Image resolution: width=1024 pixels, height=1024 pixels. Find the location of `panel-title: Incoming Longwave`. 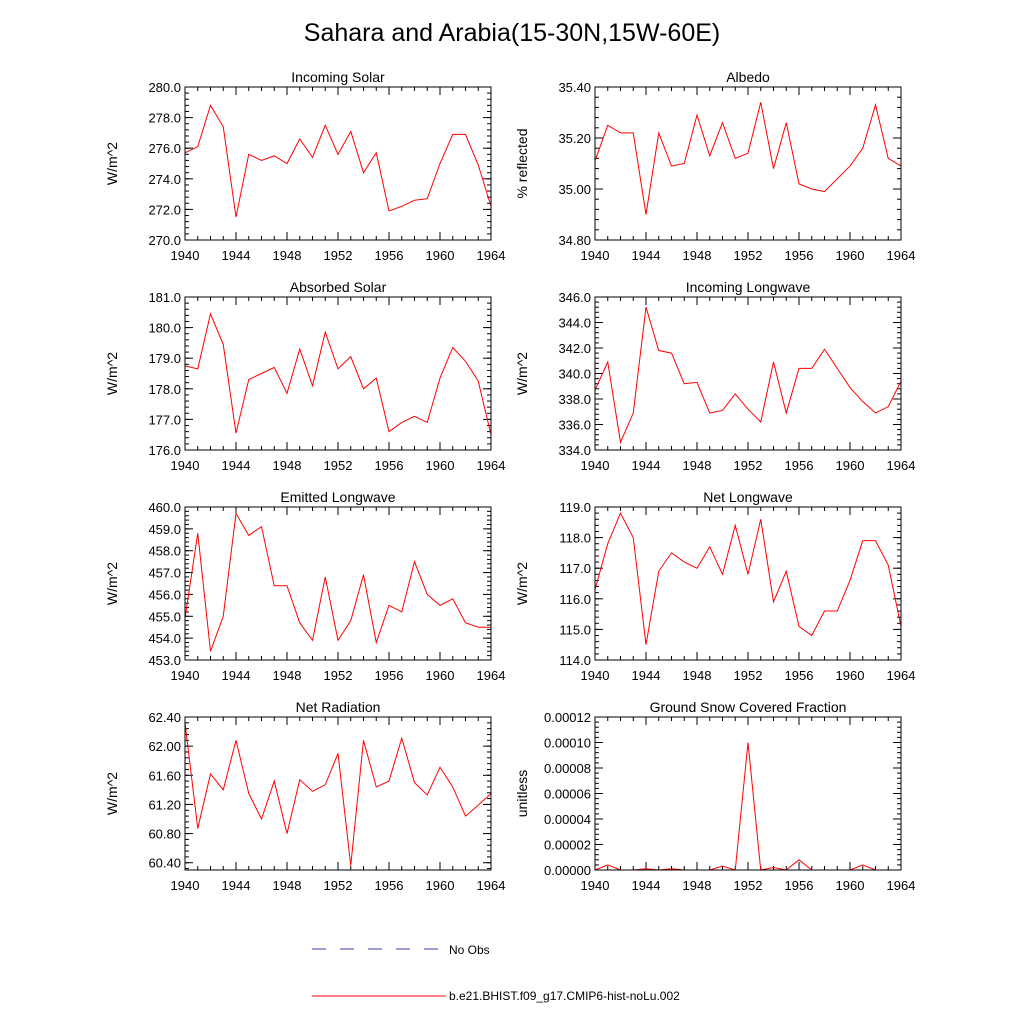

panel-title: Incoming Longwave is located at coordinates (748, 287).